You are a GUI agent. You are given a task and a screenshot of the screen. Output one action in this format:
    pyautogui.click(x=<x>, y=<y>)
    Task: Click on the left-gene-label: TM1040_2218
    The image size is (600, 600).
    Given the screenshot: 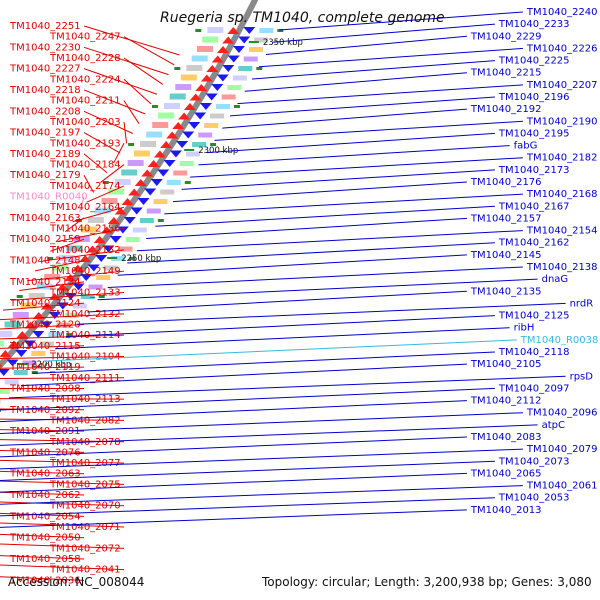 What is the action you would take?
    pyautogui.click(x=45, y=90)
    